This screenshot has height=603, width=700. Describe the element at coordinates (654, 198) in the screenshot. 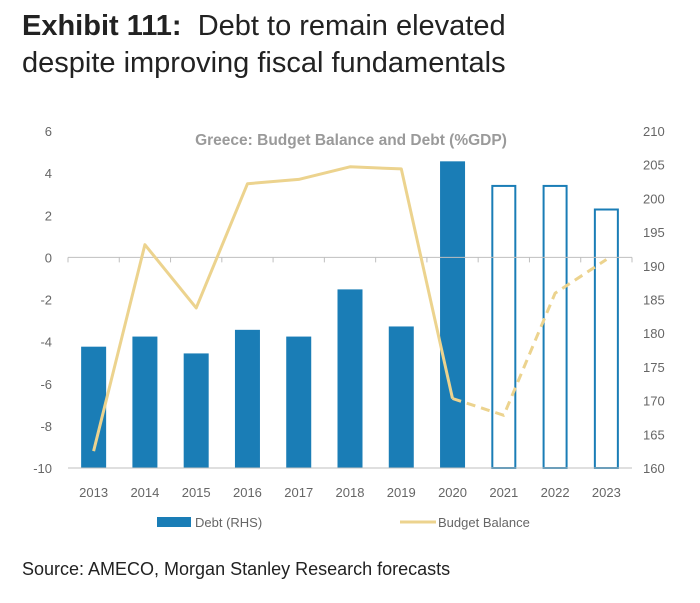

I see `right-tick-label: 200` at that location.